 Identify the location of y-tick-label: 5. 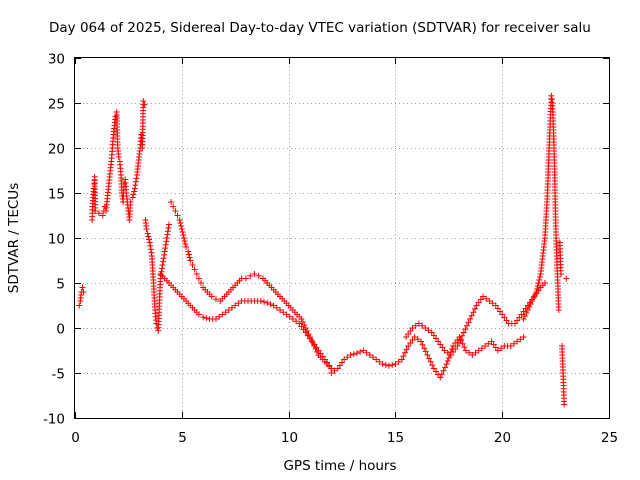
(60, 285).